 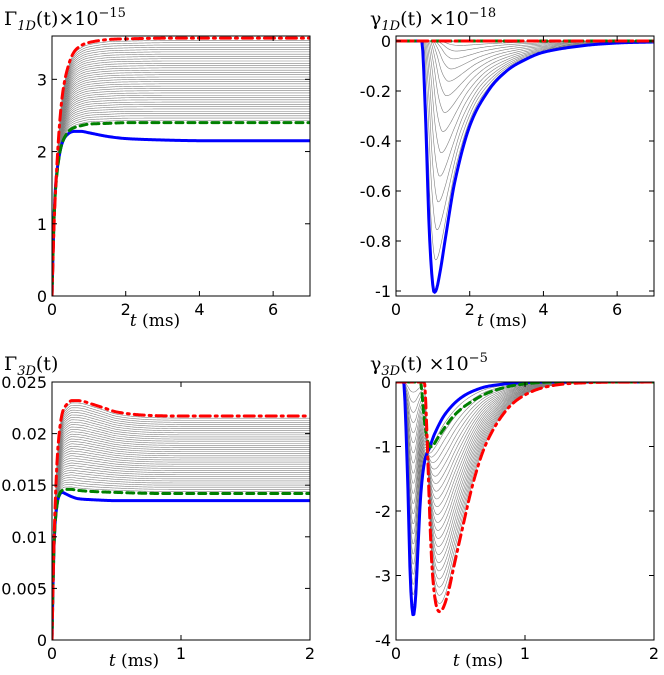 I want to click on p4-gray-curve-family, so click(x=525, y=493).